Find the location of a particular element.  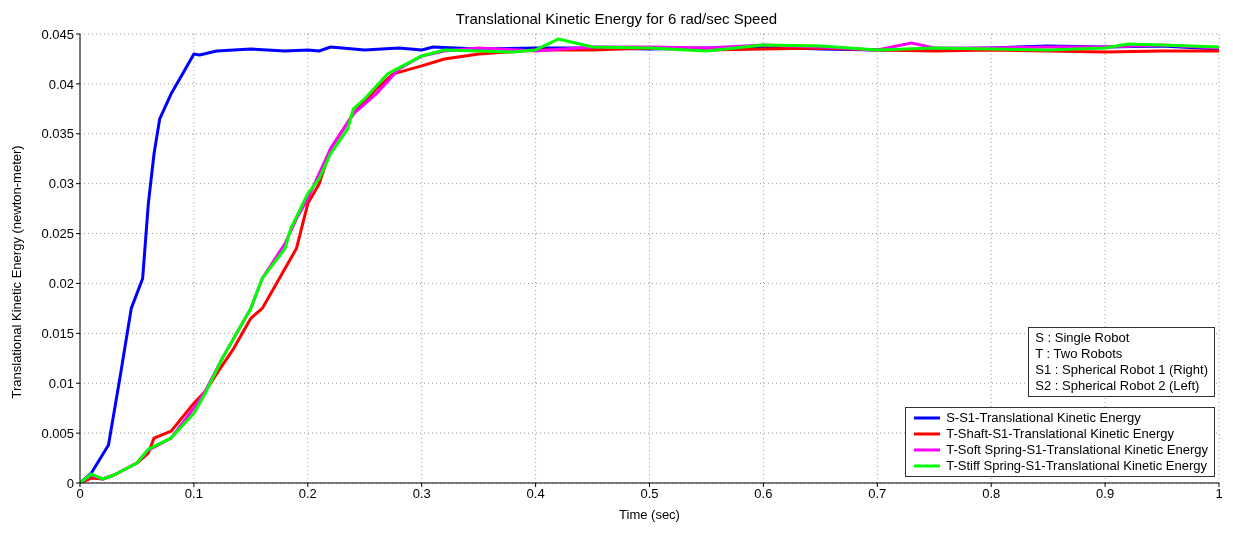

x-tick-label: 0.8 is located at coordinates (991, 494).